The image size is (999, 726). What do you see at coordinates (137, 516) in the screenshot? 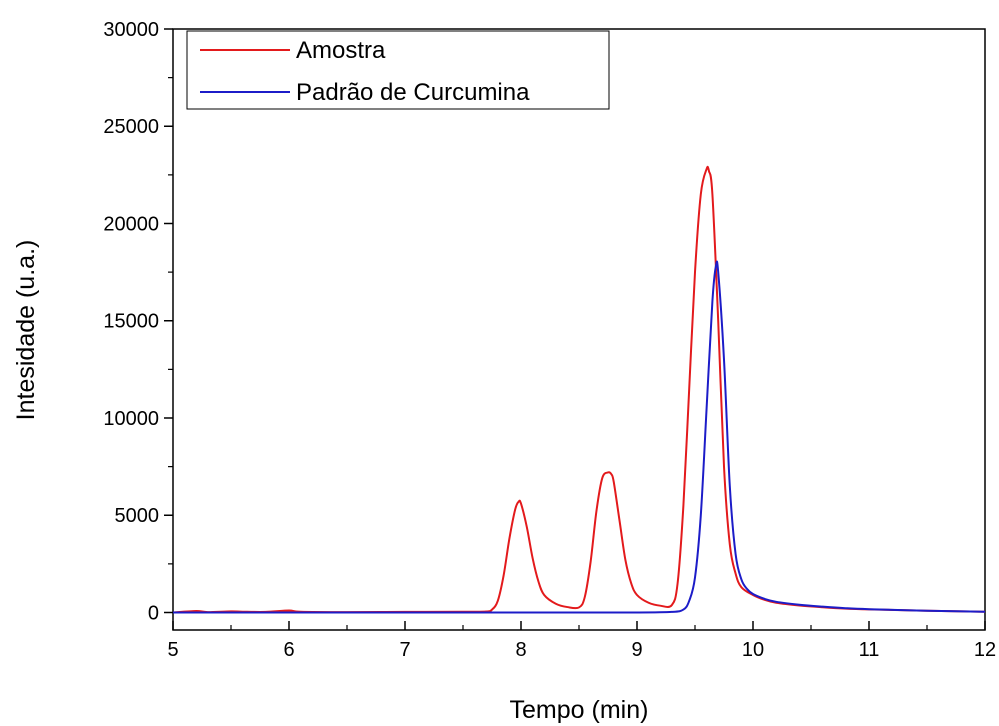
I see `y-tick-label: 5000` at bounding box center [137, 516].